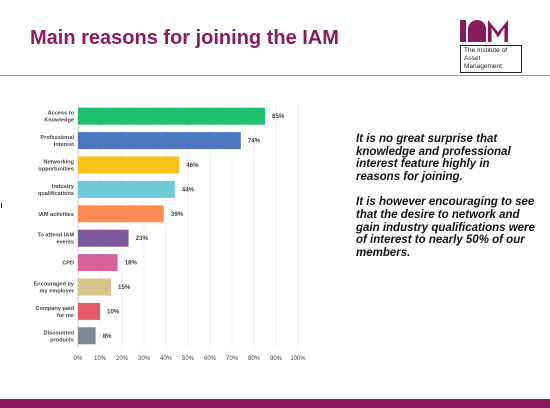 This screenshot has height=408, width=550. I want to click on x-tick-label: 40%, so click(166, 359).